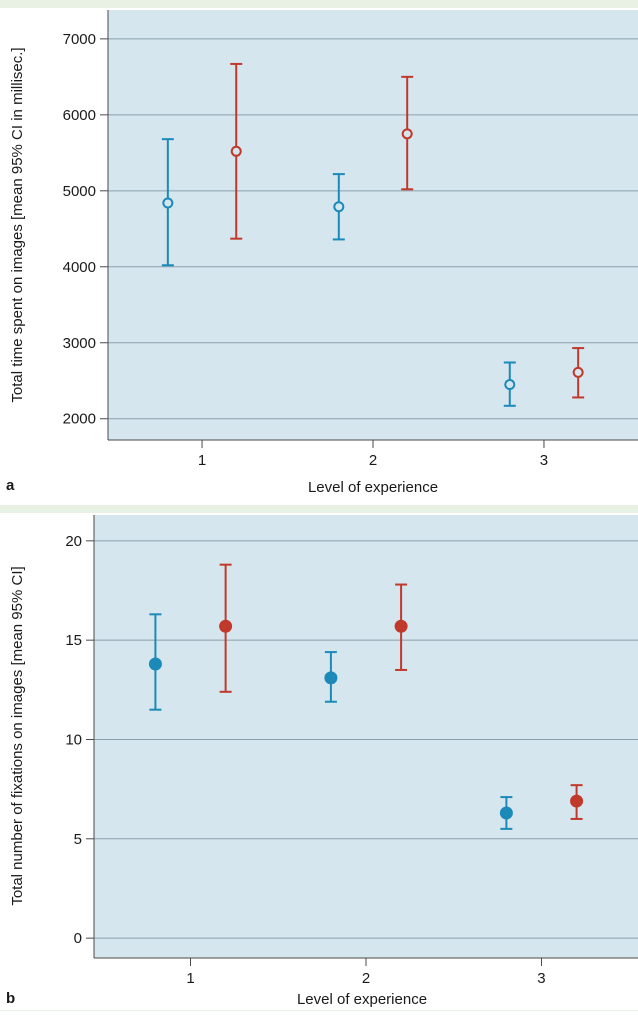  I want to click on y-tick-label: 2000, so click(79, 419).